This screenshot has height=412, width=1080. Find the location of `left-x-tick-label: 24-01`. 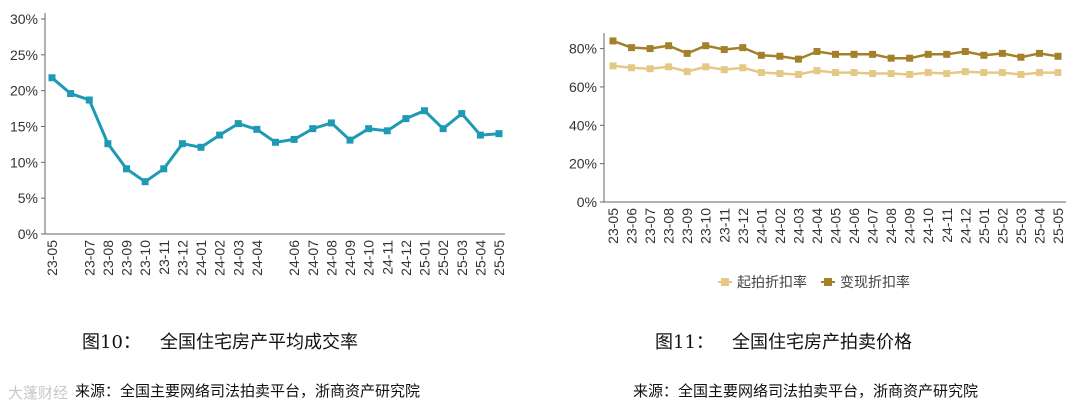

left-x-tick-label: 24-01 is located at coordinates (201, 258).